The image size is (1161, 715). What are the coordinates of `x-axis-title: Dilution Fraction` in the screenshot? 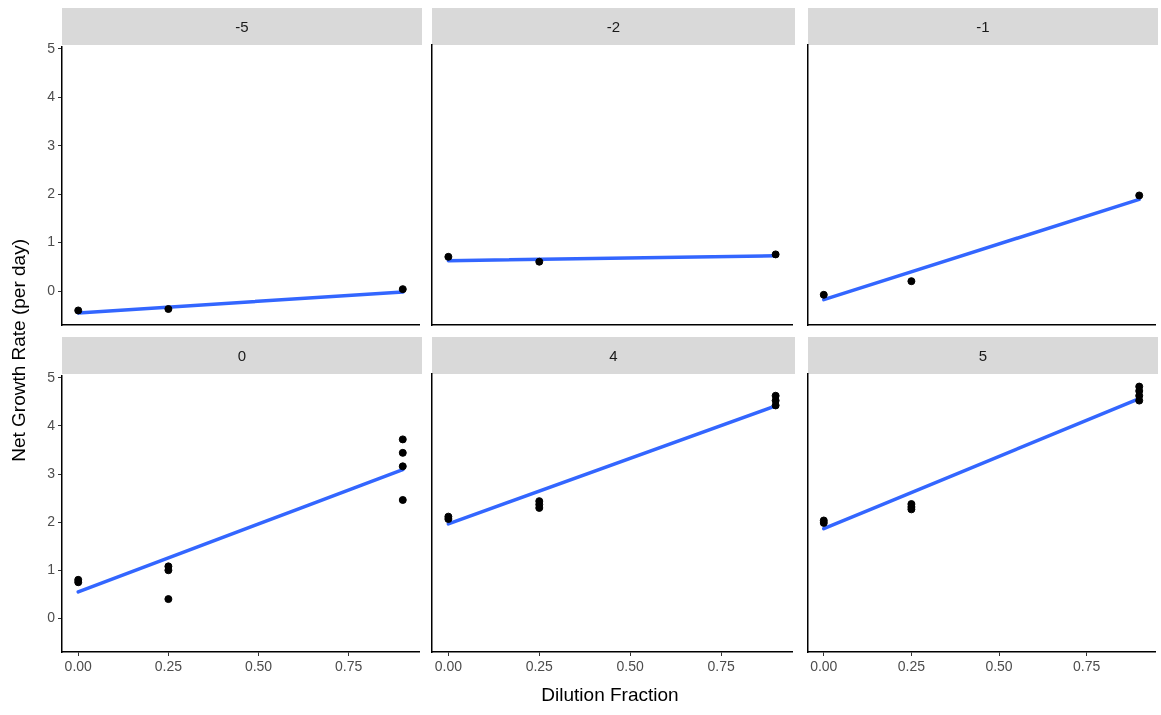 It's located at (610, 695).